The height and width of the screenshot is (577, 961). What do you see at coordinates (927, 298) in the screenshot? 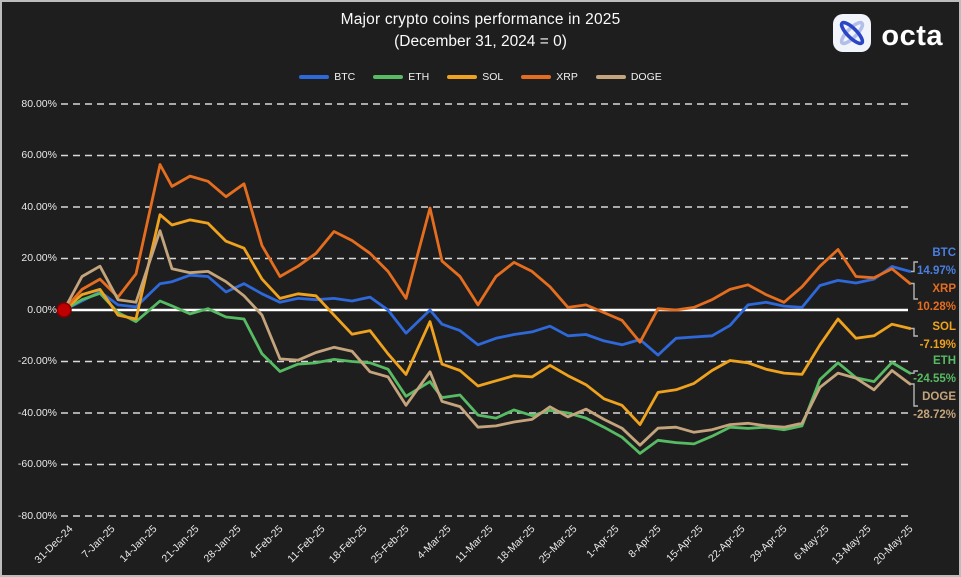
I see `callout-xrp: XRP 10.28%` at bounding box center [927, 298].